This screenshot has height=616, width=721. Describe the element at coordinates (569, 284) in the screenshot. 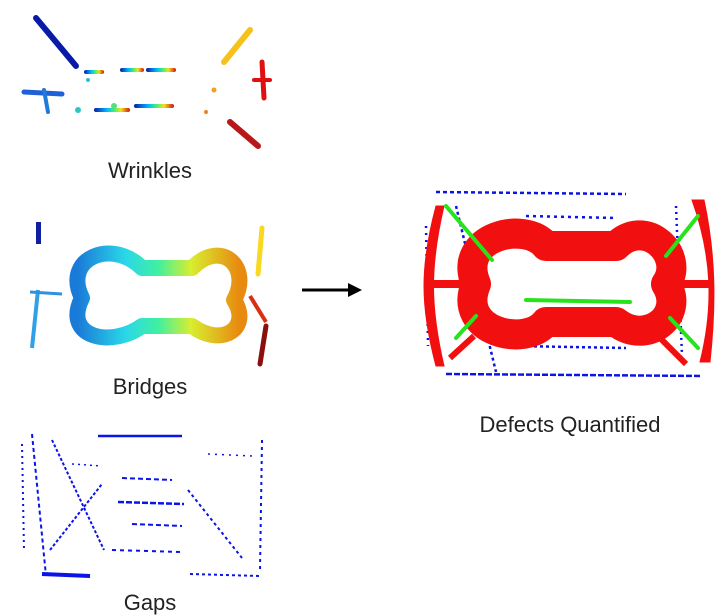

I see `defects-quantified-plot` at that location.